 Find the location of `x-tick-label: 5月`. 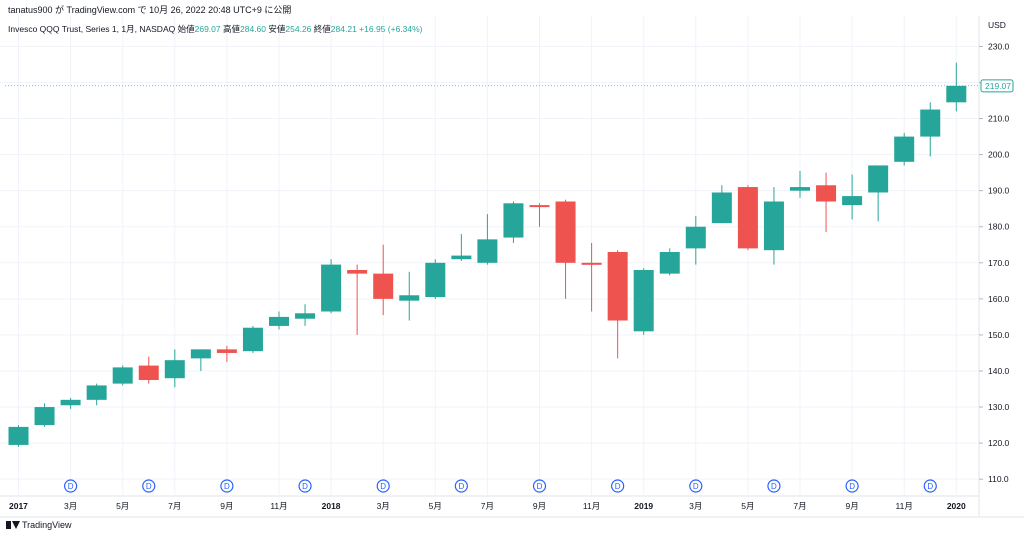

x-tick-label: 5月 is located at coordinates (747, 506).